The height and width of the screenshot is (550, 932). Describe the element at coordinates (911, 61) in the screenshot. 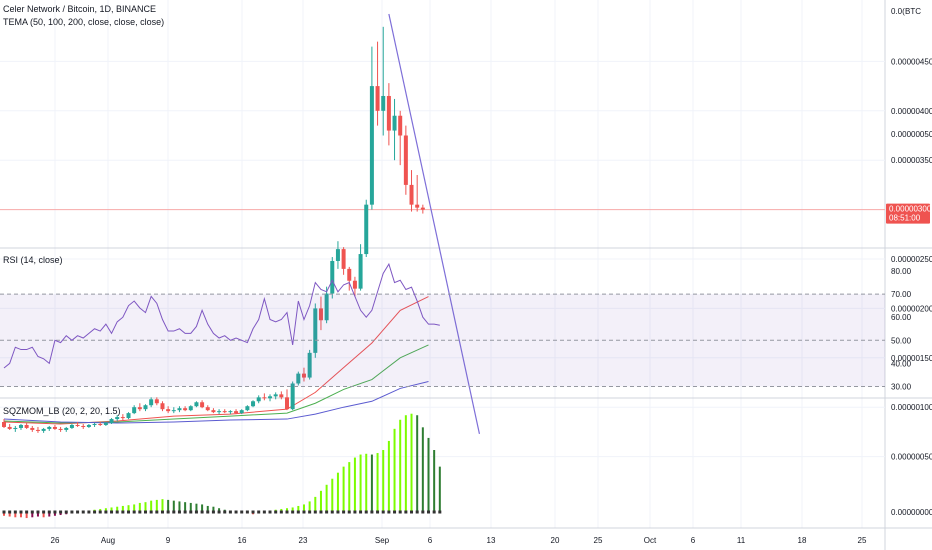

I see `price-tick-label: 0.00000450` at that location.